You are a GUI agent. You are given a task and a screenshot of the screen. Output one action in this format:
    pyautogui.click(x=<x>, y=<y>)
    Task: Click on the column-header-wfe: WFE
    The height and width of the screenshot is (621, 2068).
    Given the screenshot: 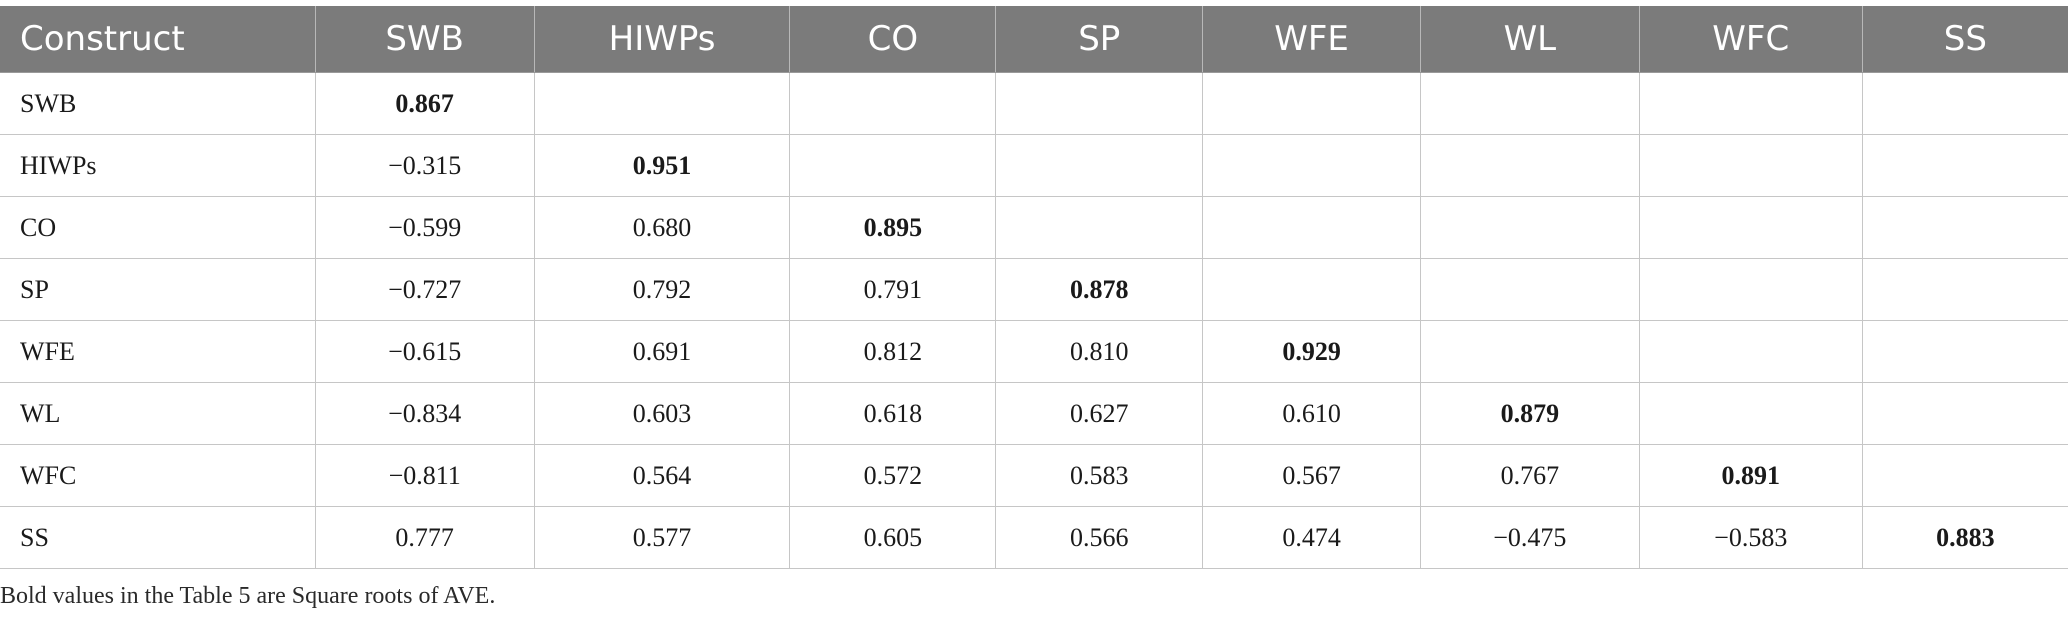 What is the action you would take?
    pyautogui.click(x=1311, y=39)
    